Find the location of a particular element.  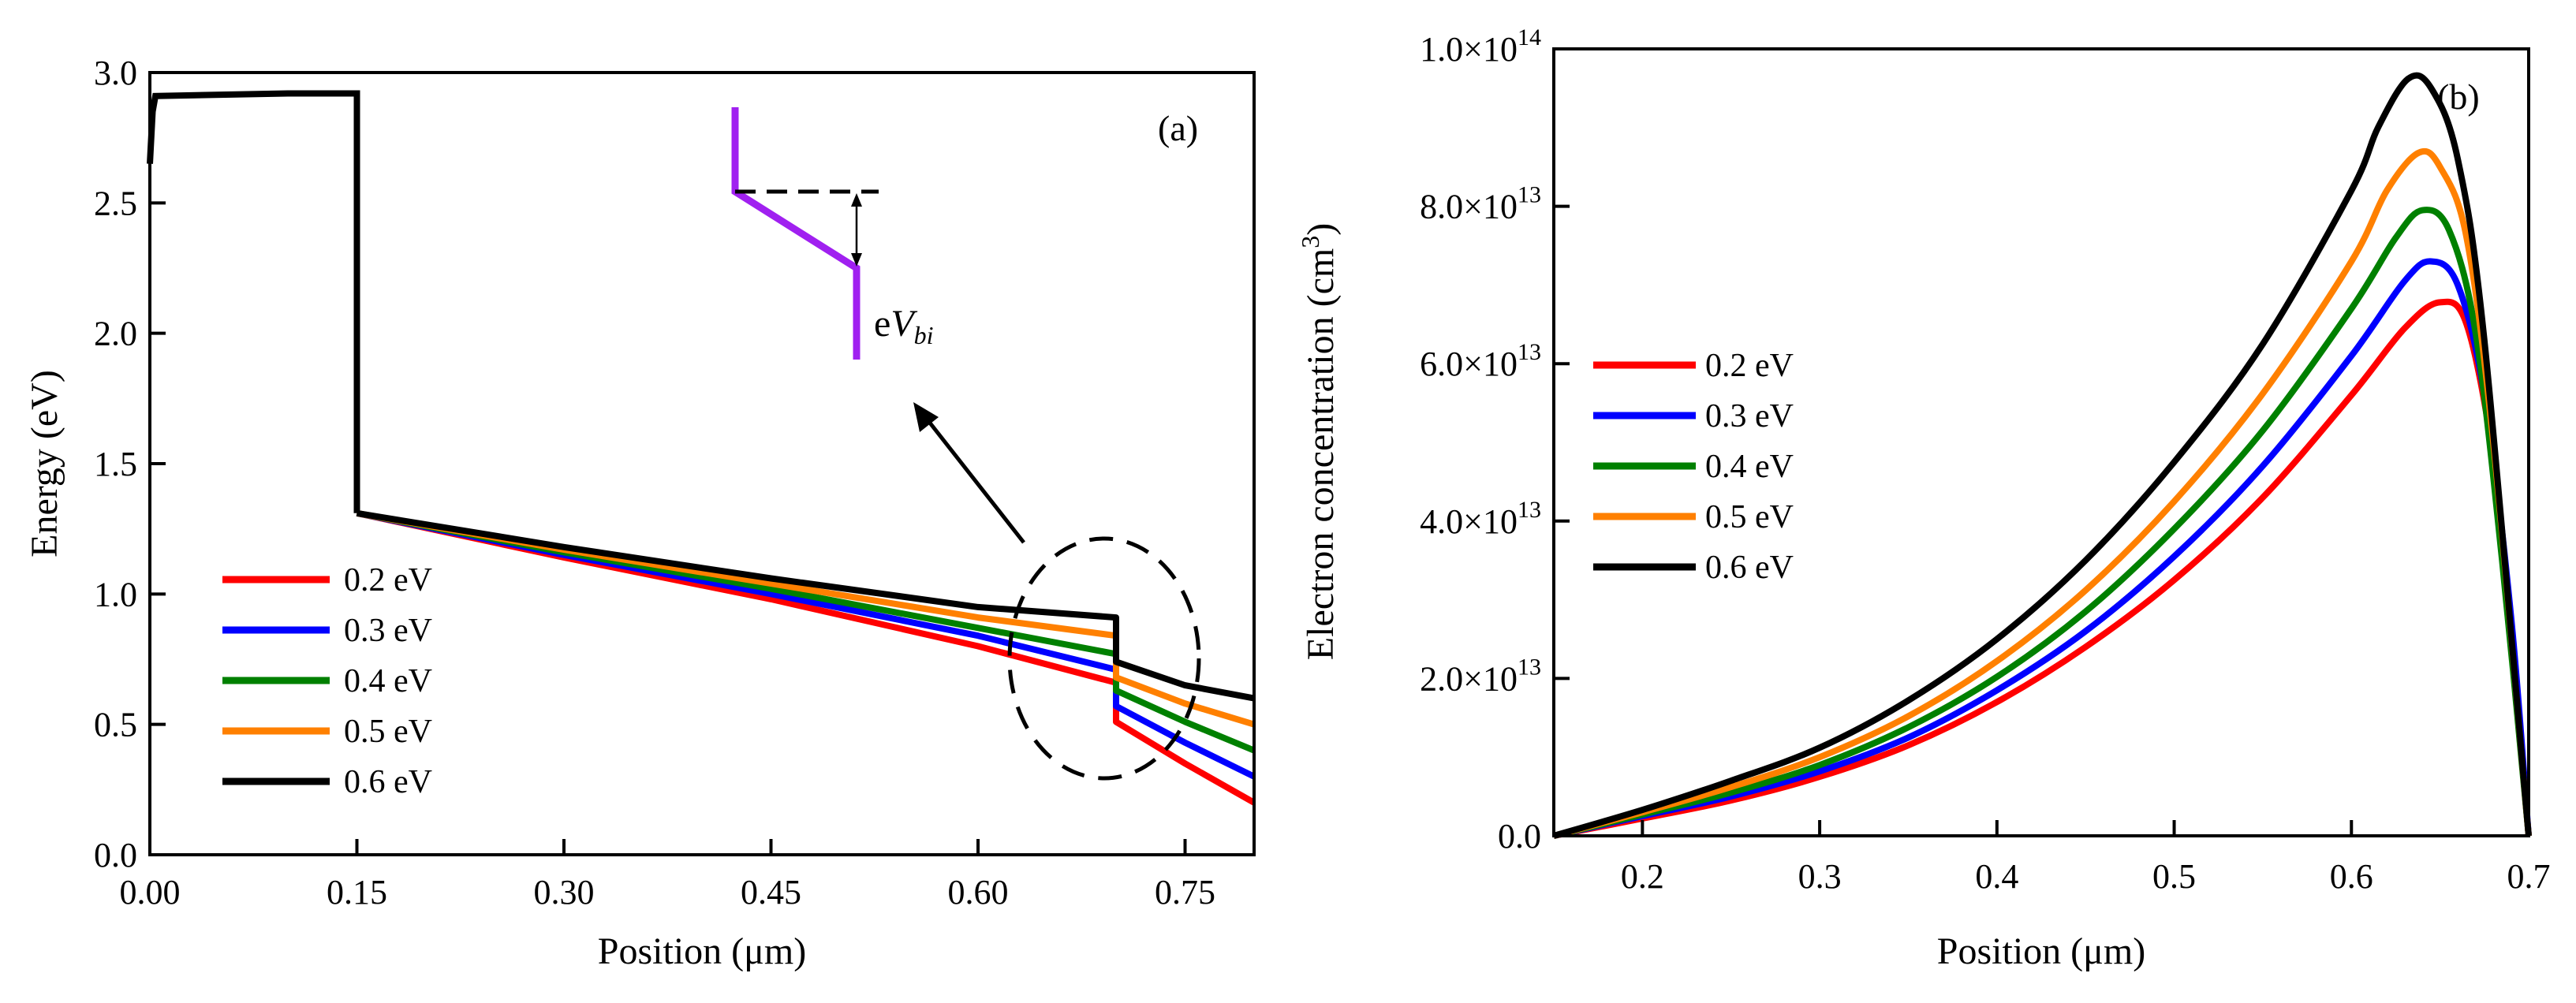

panel-b-x-tick-label: 0.2 is located at coordinates (1642, 877).